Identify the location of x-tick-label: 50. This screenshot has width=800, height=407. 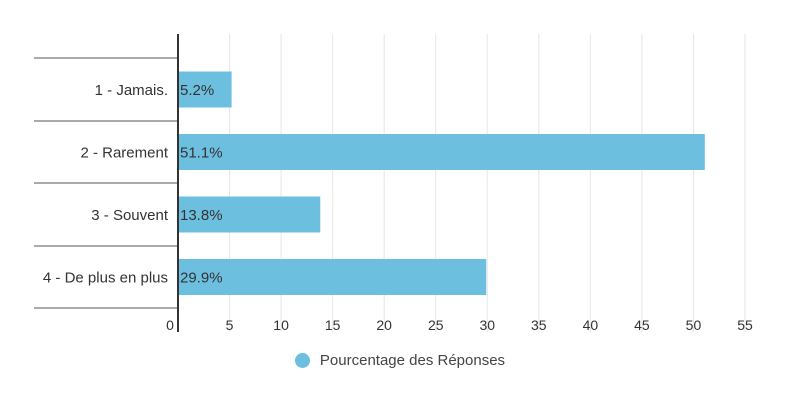
(694, 325).